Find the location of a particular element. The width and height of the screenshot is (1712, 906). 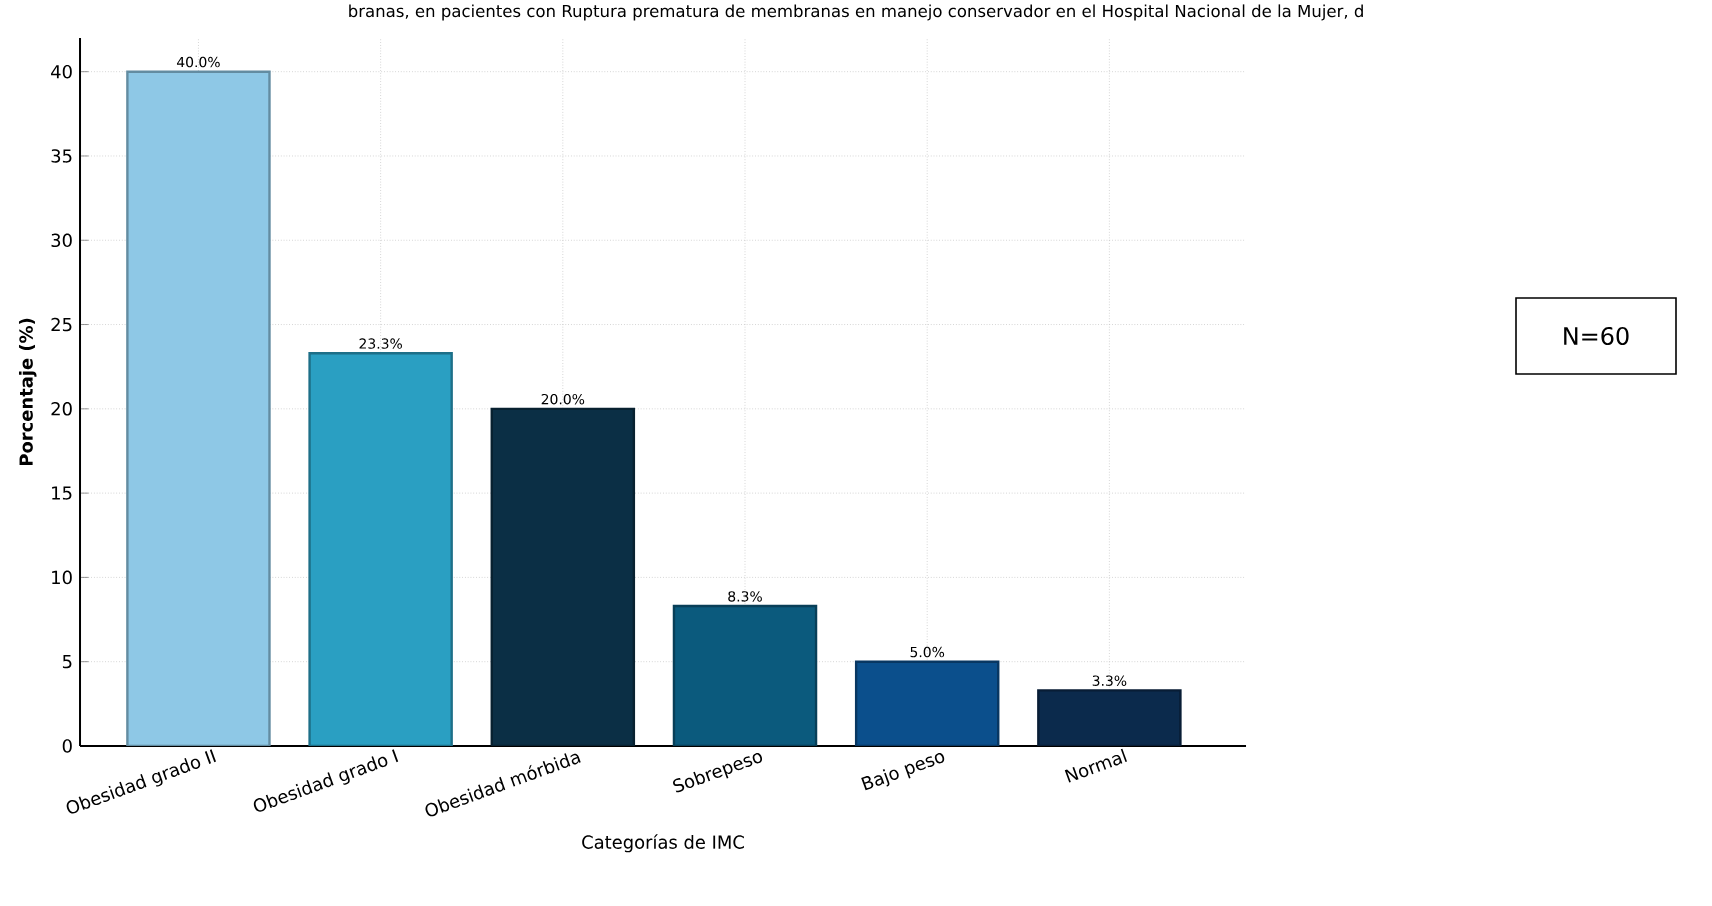

y-tick-label: 5 is located at coordinates (67, 662).